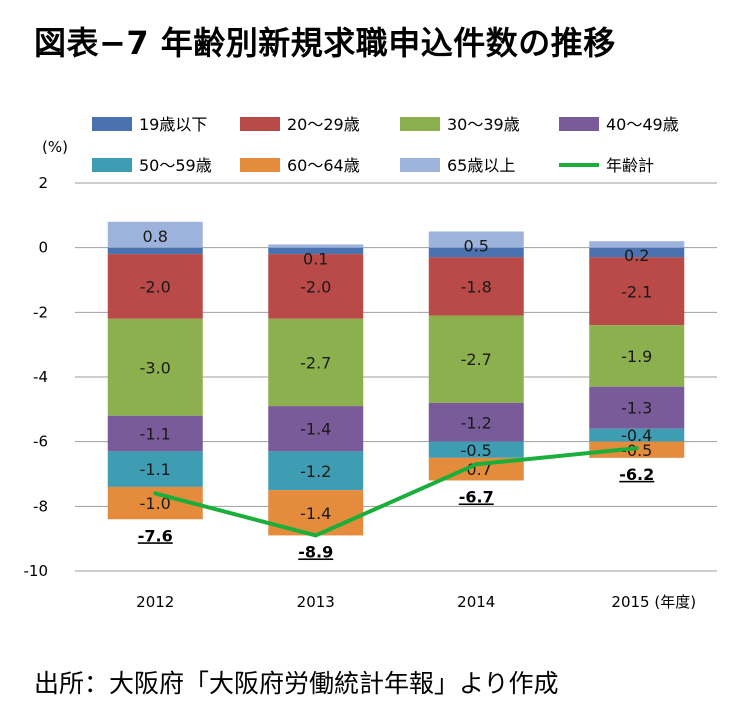 The width and height of the screenshot is (745, 711). I want to click on data-label: -1.9, so click(636, 356).